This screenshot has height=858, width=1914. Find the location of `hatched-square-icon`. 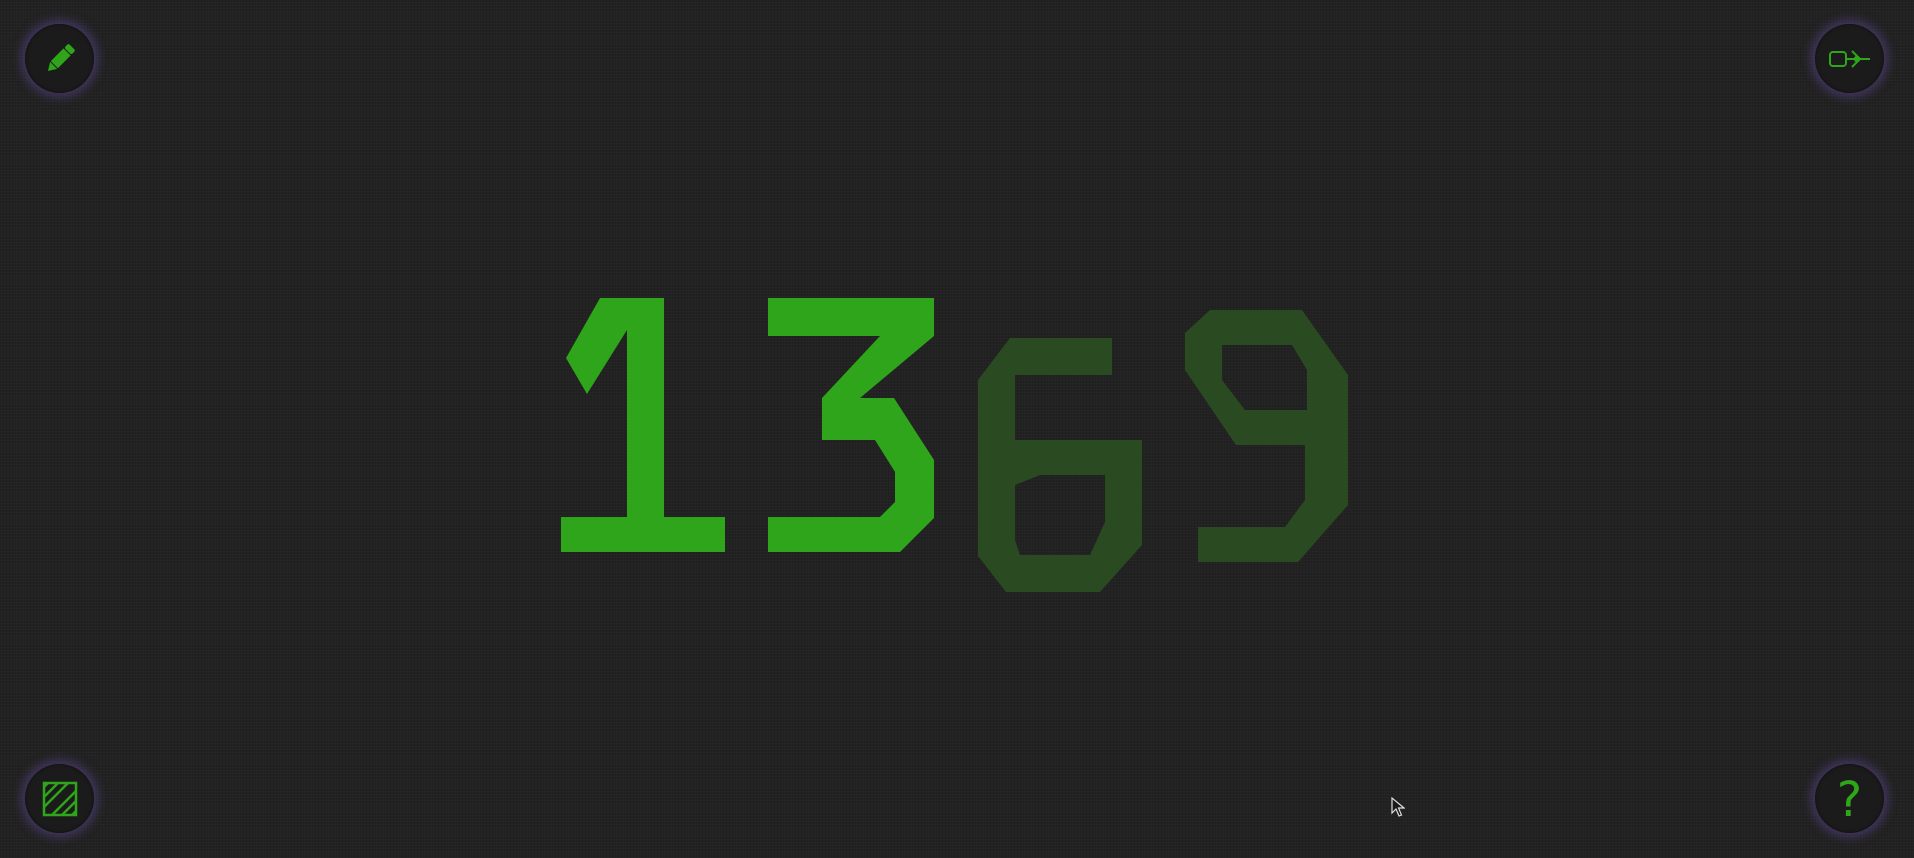

hatched-square-icon is located at coordinates (59, 798).